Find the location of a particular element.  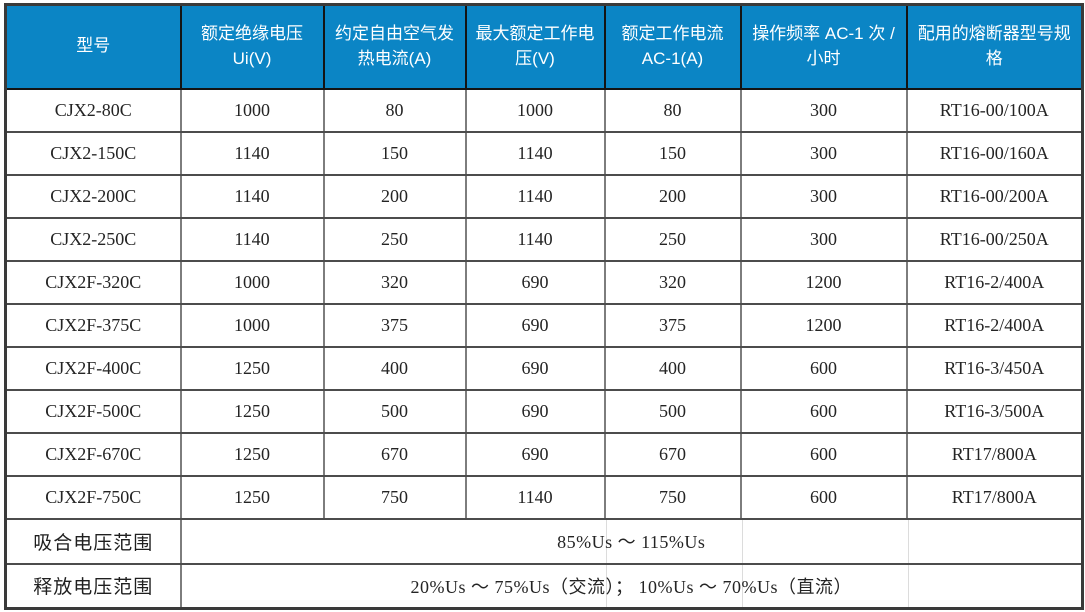

col-header-max-rated-working-voltage: 最大额定工作电压(V) is located at coordinates (535, 46).